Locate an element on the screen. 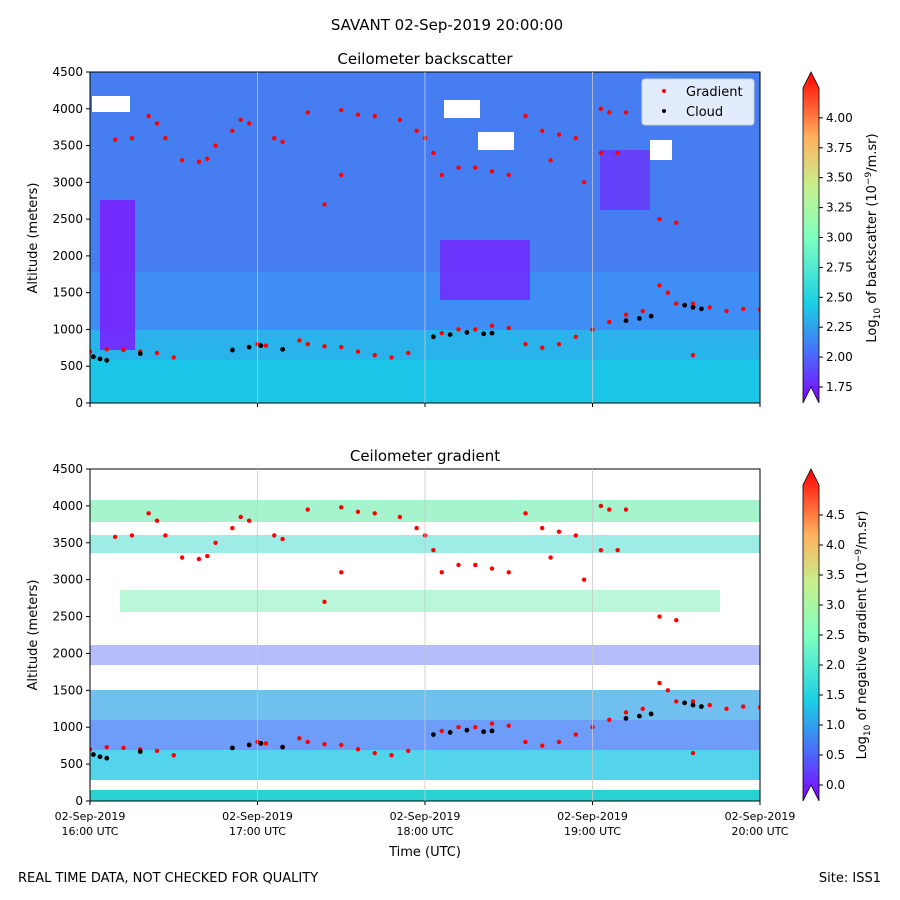 The image size is (900, 900). gradient-colorbar-tick-label: 3.0 is located at coordinates (835, 605).